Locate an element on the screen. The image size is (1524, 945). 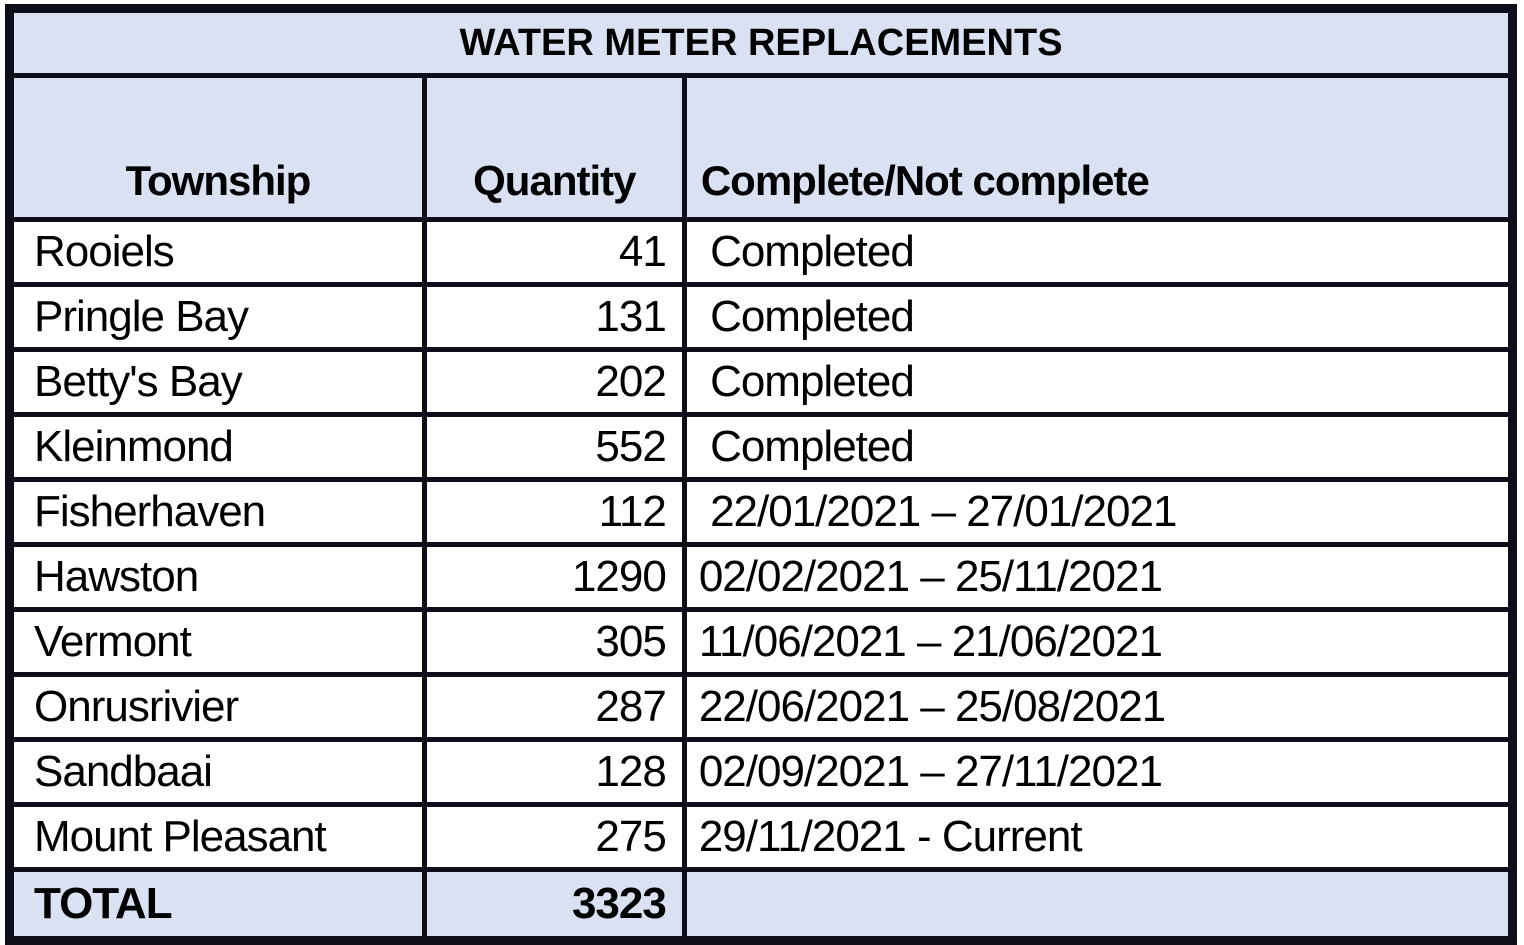
status-cell: 29/11/2021 - Current is located at coordinates (1098, 837).